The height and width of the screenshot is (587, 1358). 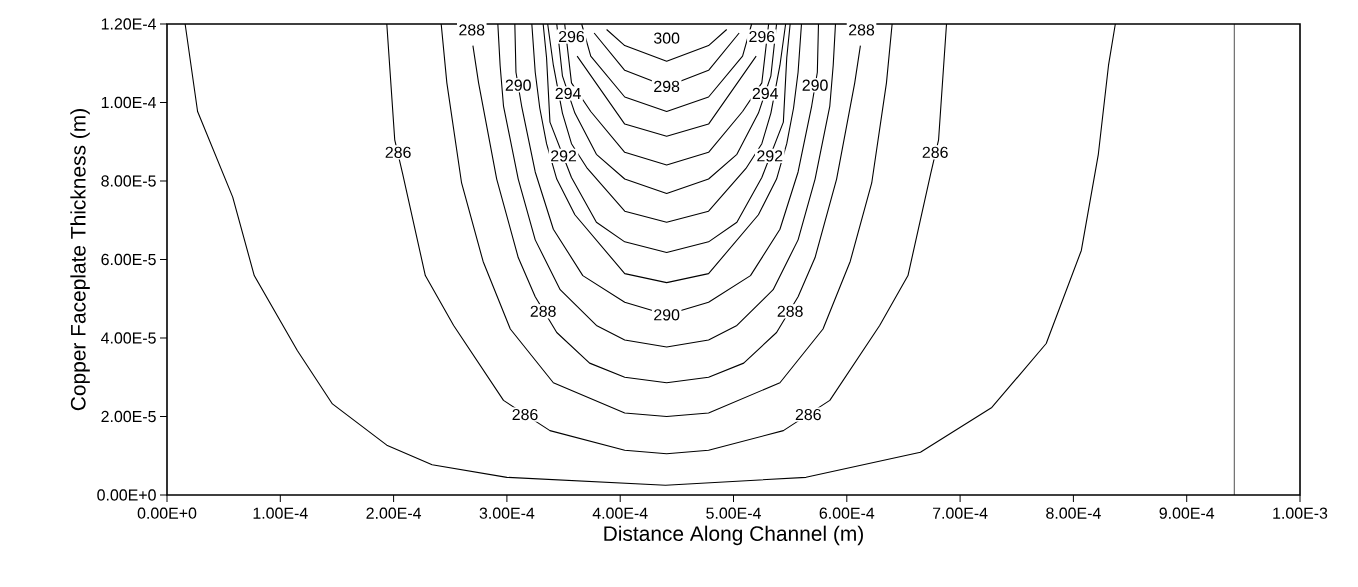 I want to click on x-tick-label: 9.00E-4, so click(x=1187, y=513).